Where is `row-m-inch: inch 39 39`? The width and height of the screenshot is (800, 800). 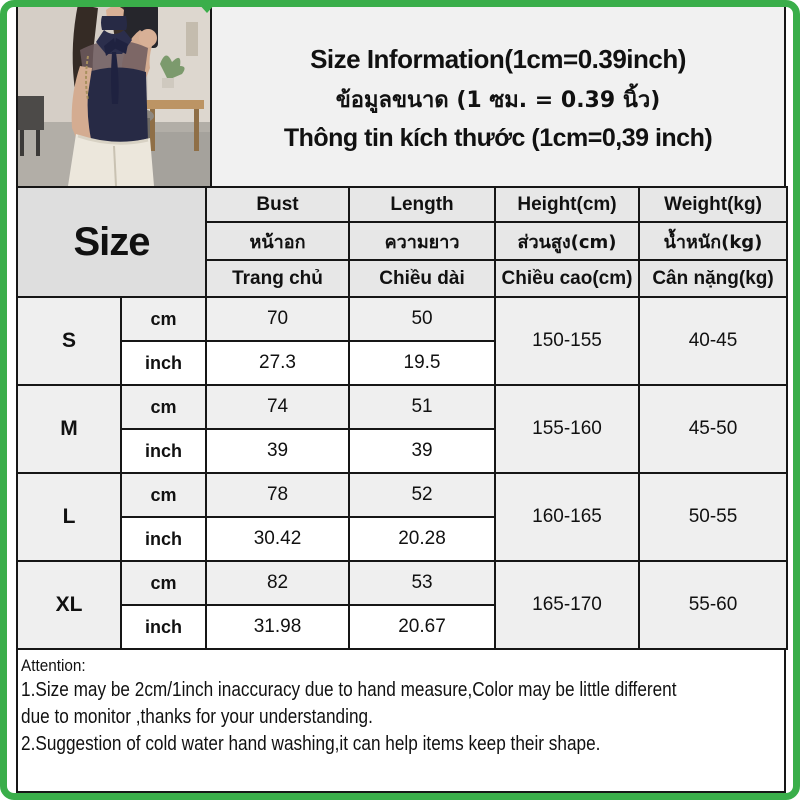
row-m-inch: inch 39 39 is located at coordinates (402, 451).